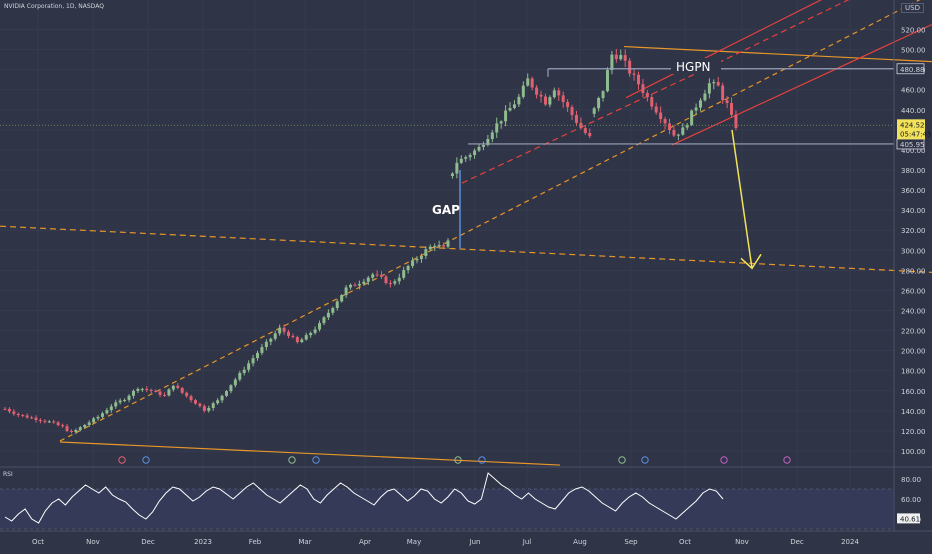 Image resolution: width=932 pixels, height=554 pixels. What do you see at coordinates (911, 500) in the screenshot?
I see `rsi-tick-label-1: 60.00` at bounding box center [911, 500].